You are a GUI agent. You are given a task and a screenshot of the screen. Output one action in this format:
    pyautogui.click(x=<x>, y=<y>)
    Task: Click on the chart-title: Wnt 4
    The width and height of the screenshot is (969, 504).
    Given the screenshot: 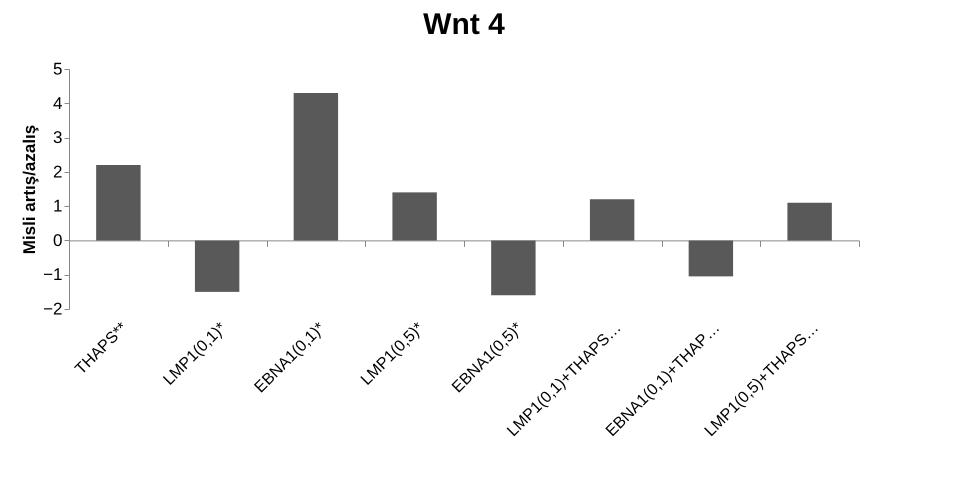 What is the action you would take?
    pyautogui.click(x=464, y=24)
    